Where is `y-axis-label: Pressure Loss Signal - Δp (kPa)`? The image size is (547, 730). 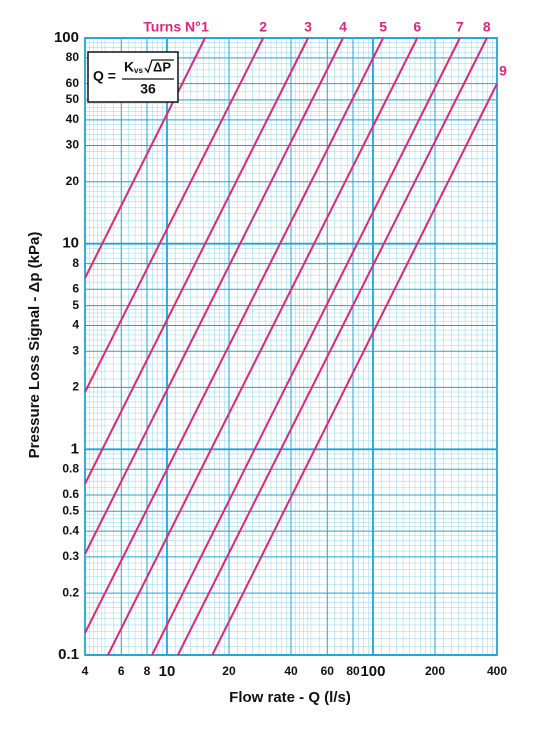 y-axis-label: Pressure Loss Signal - Δp (kPa) is located at coordinates (34, 345).